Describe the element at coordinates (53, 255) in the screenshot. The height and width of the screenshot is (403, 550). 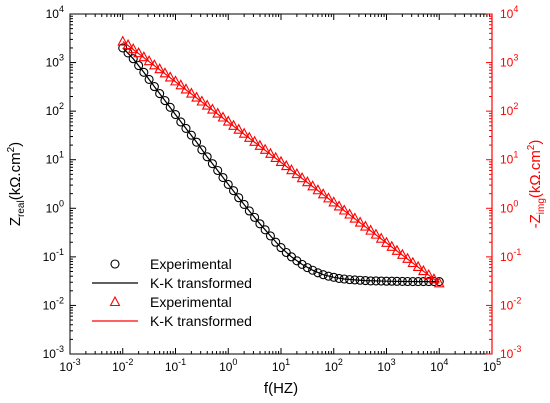
I see `y-left-tick-label: 10⁻¹` at that location.